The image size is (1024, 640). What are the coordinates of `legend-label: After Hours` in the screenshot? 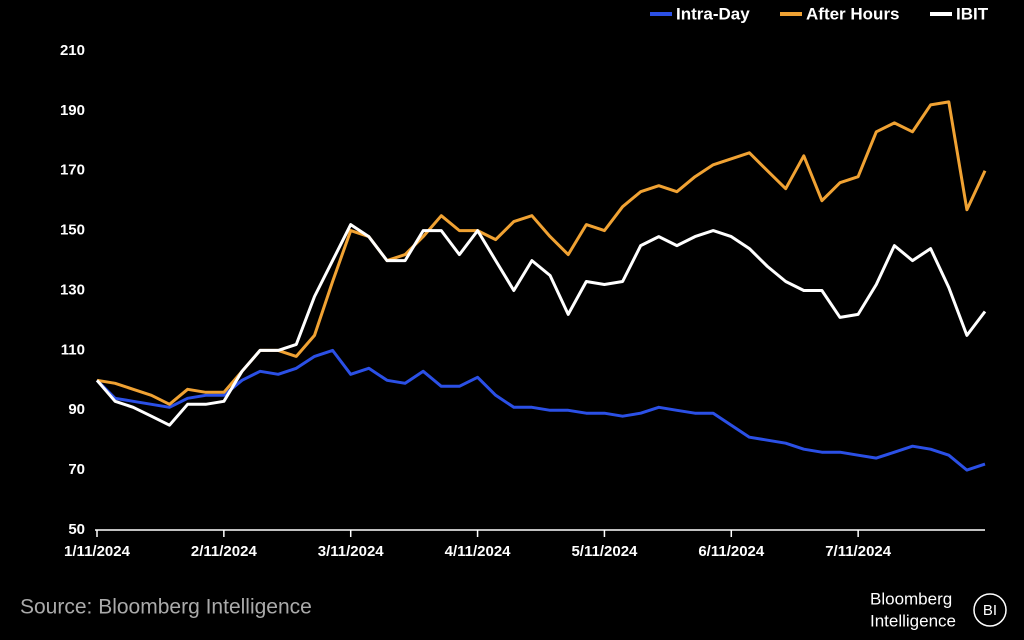 It's located at (853, 13).